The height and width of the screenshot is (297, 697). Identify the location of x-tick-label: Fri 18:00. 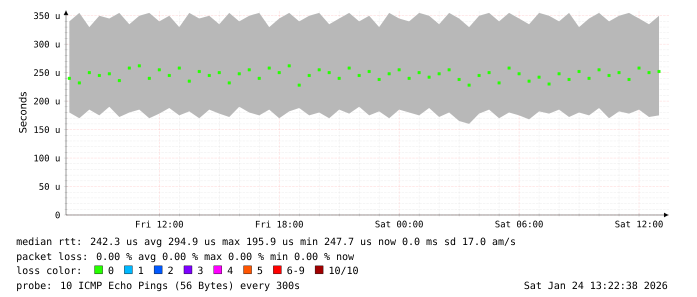
(279, 224).